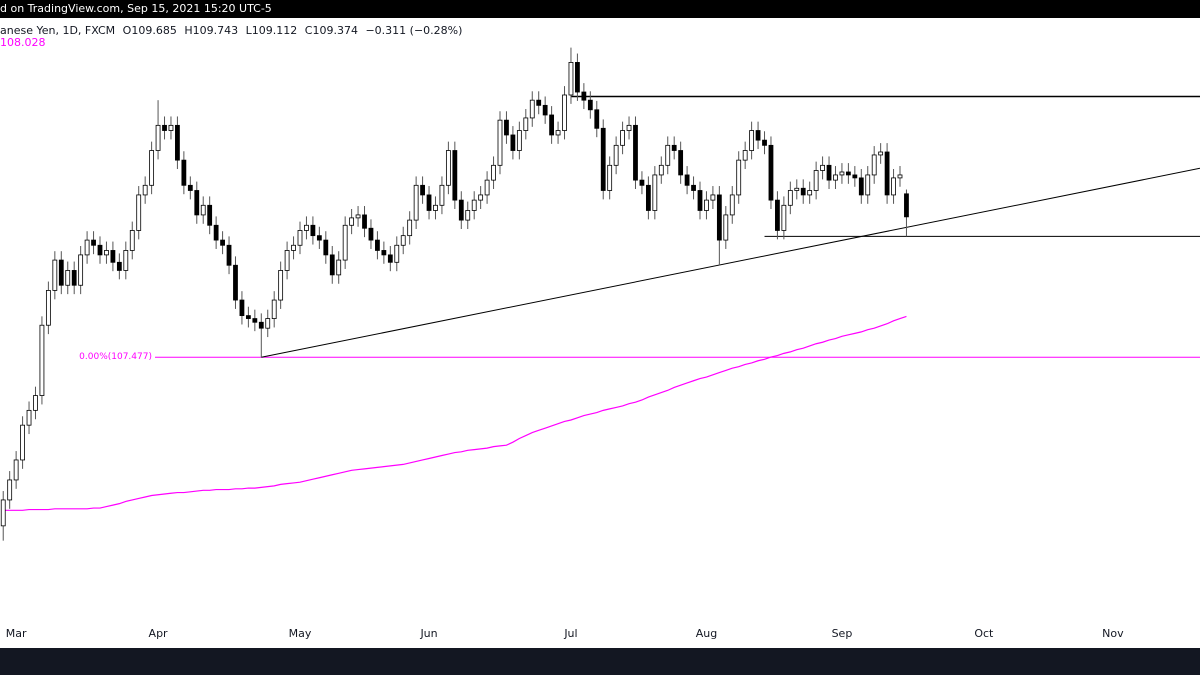 Image resolution: width=1200 pixels, height=675 pixels. Describe the element at coordinates (16, 633) in the screenshot. I see `x-tick-label: Mar` at that location.